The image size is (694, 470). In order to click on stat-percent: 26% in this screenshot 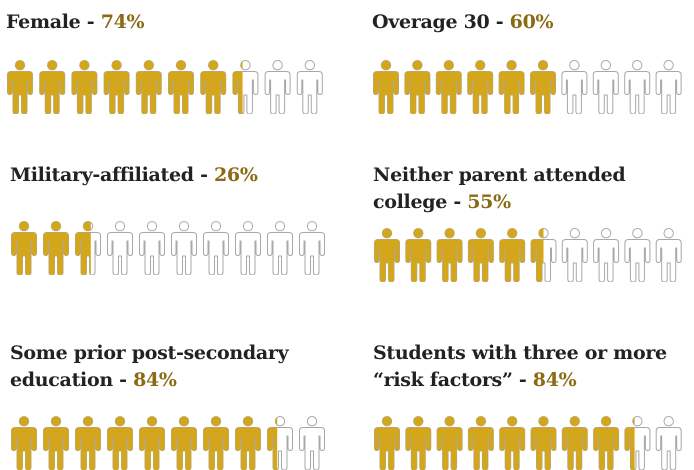, I will do `click(236, 175)`.